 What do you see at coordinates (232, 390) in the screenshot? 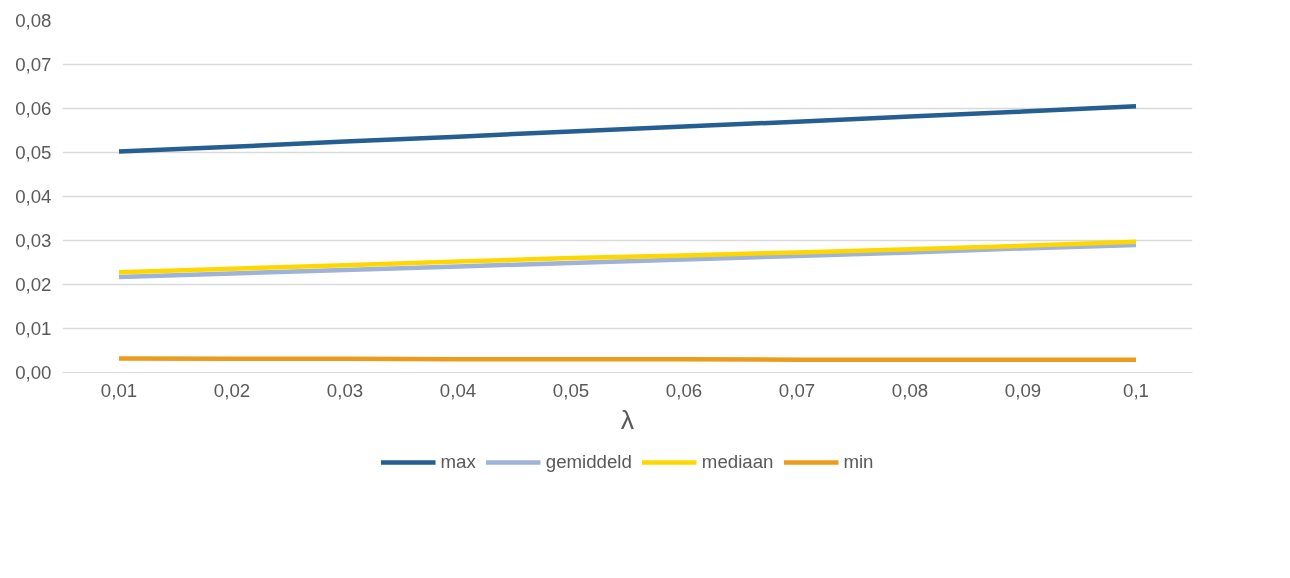
I see `x-tick-label: 0,02` at bounding box center [232, 390].